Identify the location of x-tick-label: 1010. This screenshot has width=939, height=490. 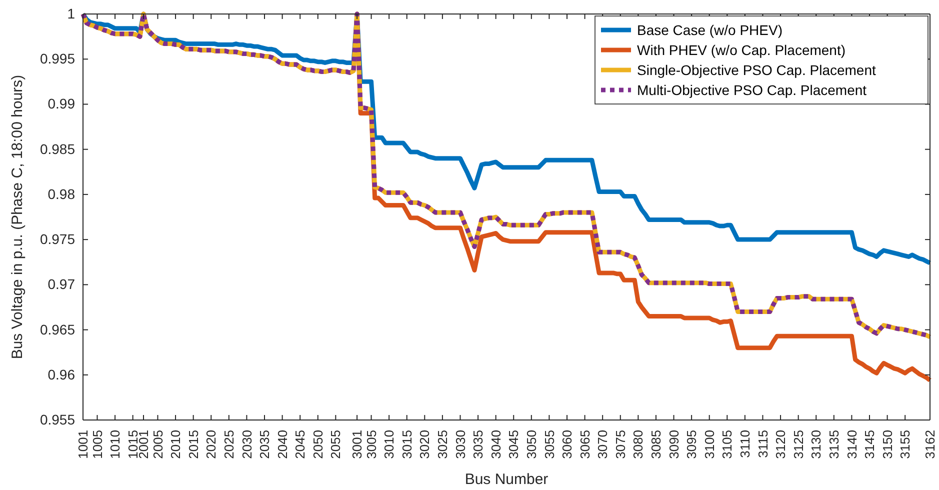
(115, 444).